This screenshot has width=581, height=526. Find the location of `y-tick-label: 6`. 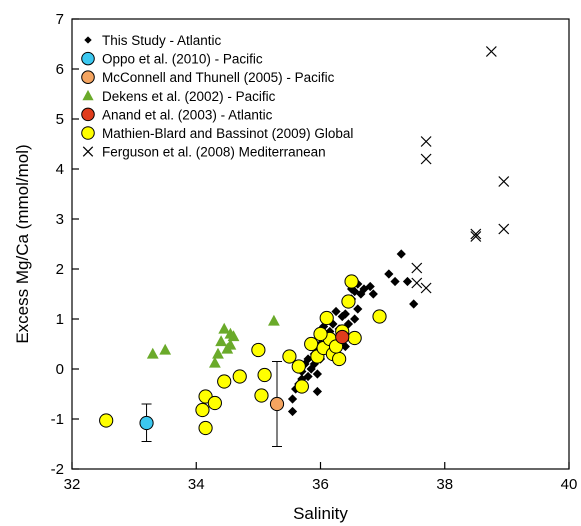

y-tick-label: 6 is located at coordinates (60, 69).